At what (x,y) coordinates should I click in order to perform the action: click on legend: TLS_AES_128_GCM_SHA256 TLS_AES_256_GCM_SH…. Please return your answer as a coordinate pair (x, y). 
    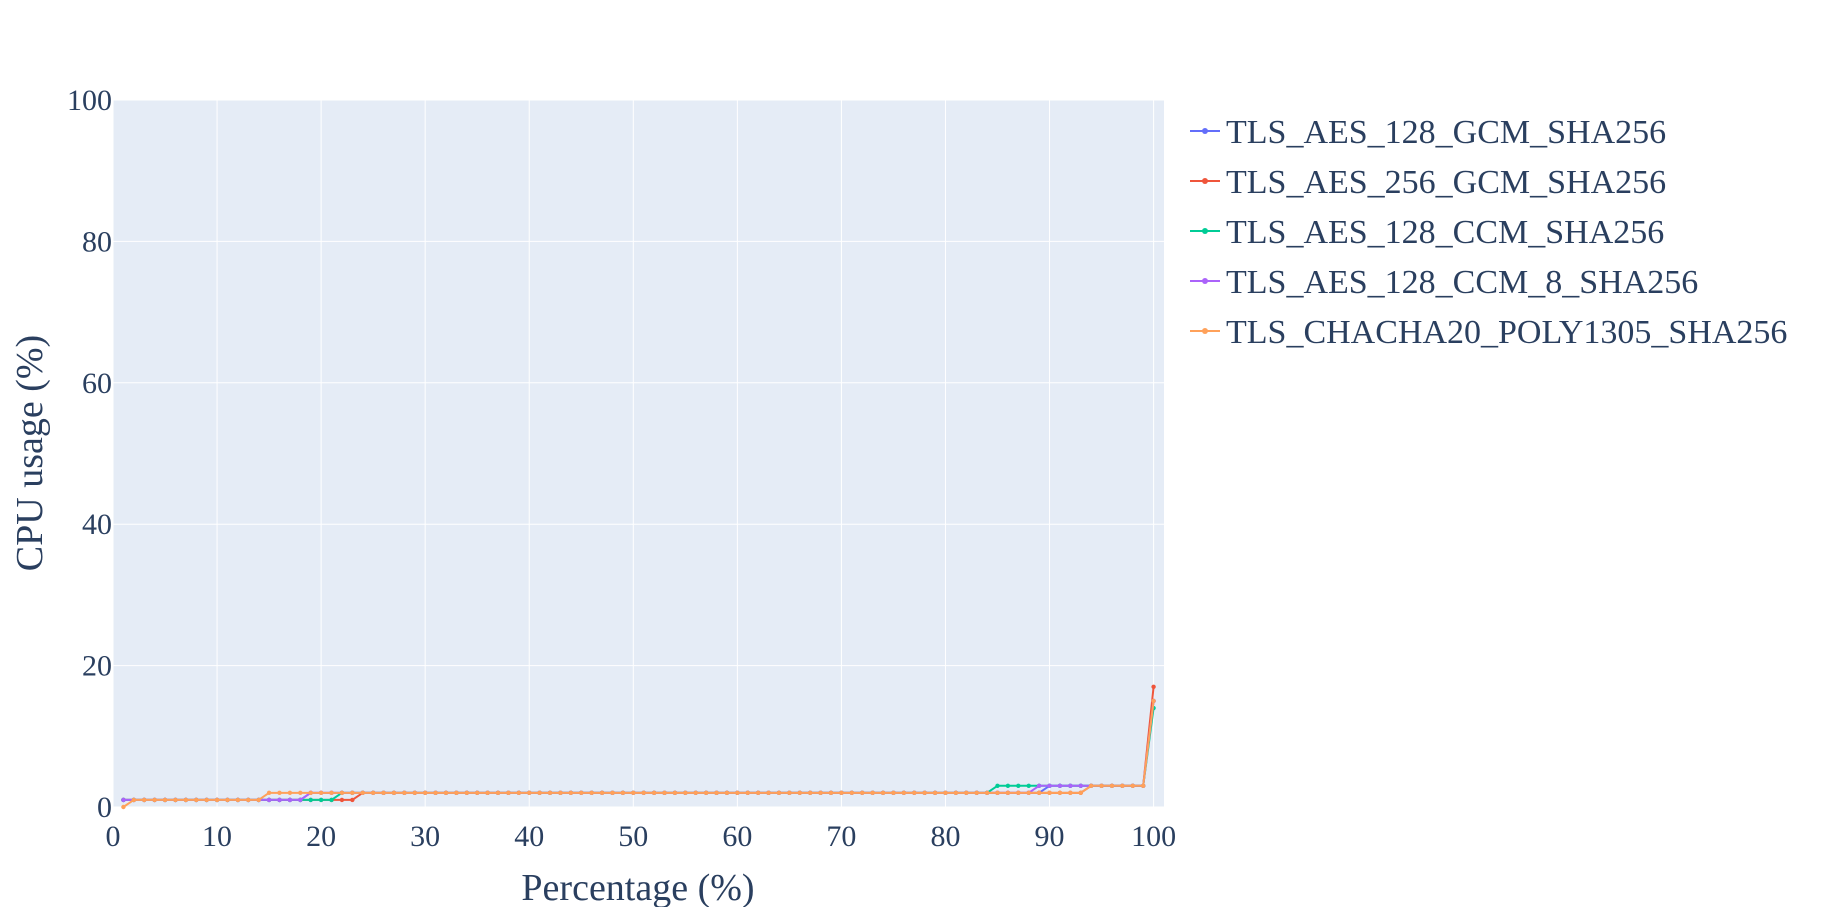
    Looking at the image, I should click on (1488, 232).